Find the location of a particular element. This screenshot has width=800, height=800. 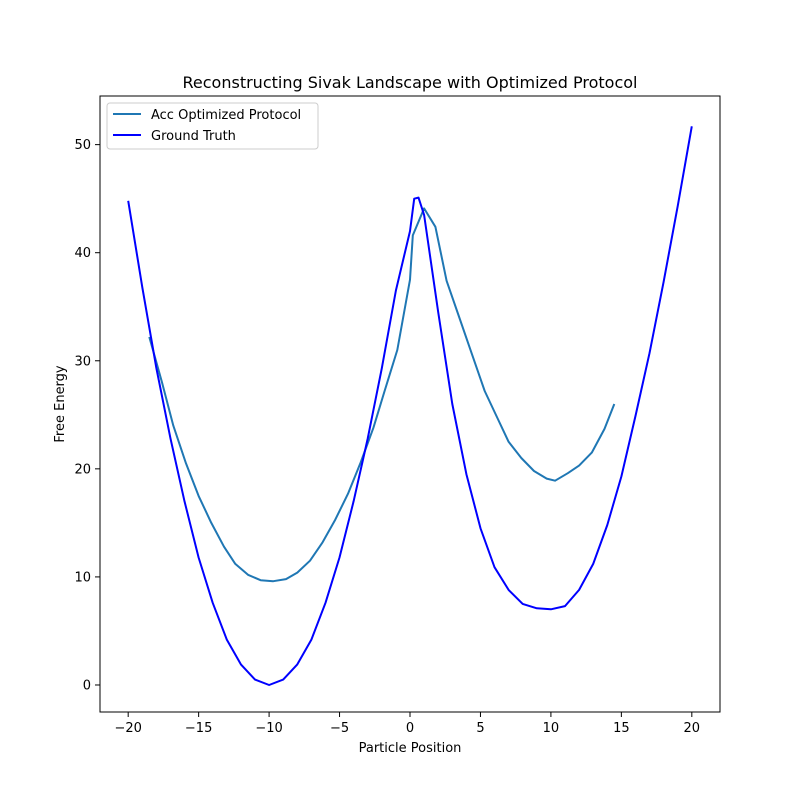

y-tick-label: 40 is located at coordinates (82, 253).